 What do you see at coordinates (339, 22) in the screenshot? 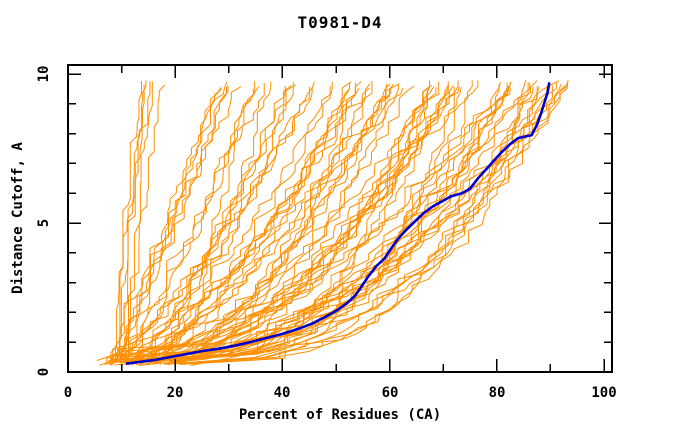
I see `chart-title: T0981-D4` at bounding box center [339, 22].